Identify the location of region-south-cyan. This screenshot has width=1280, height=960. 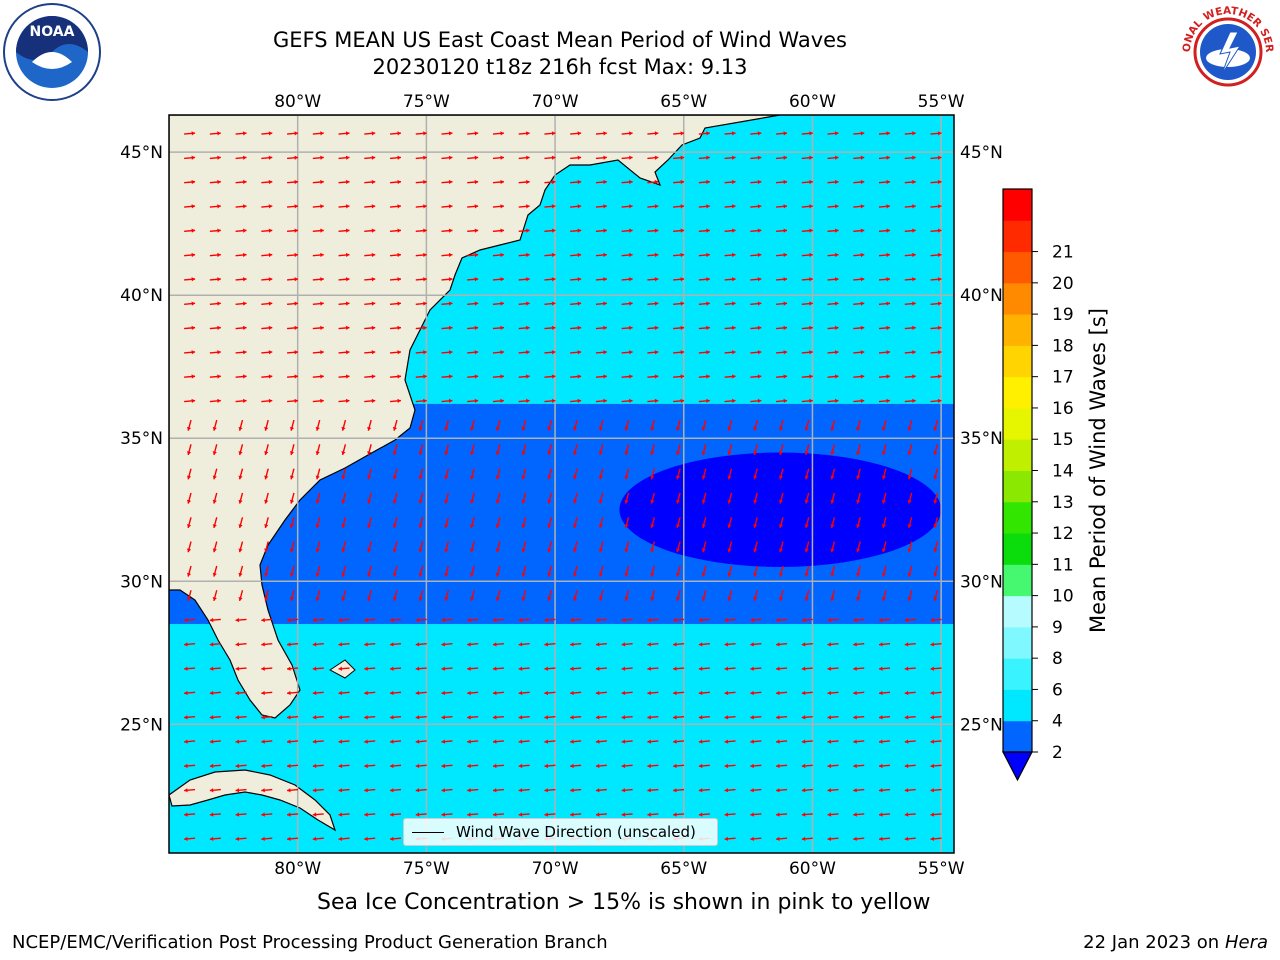
(561, 738).